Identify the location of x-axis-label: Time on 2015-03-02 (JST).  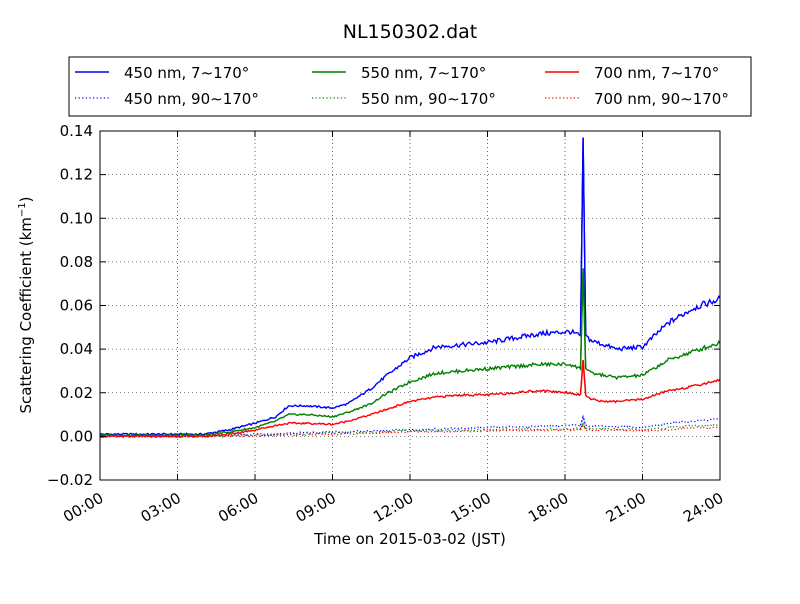
(409, 539).